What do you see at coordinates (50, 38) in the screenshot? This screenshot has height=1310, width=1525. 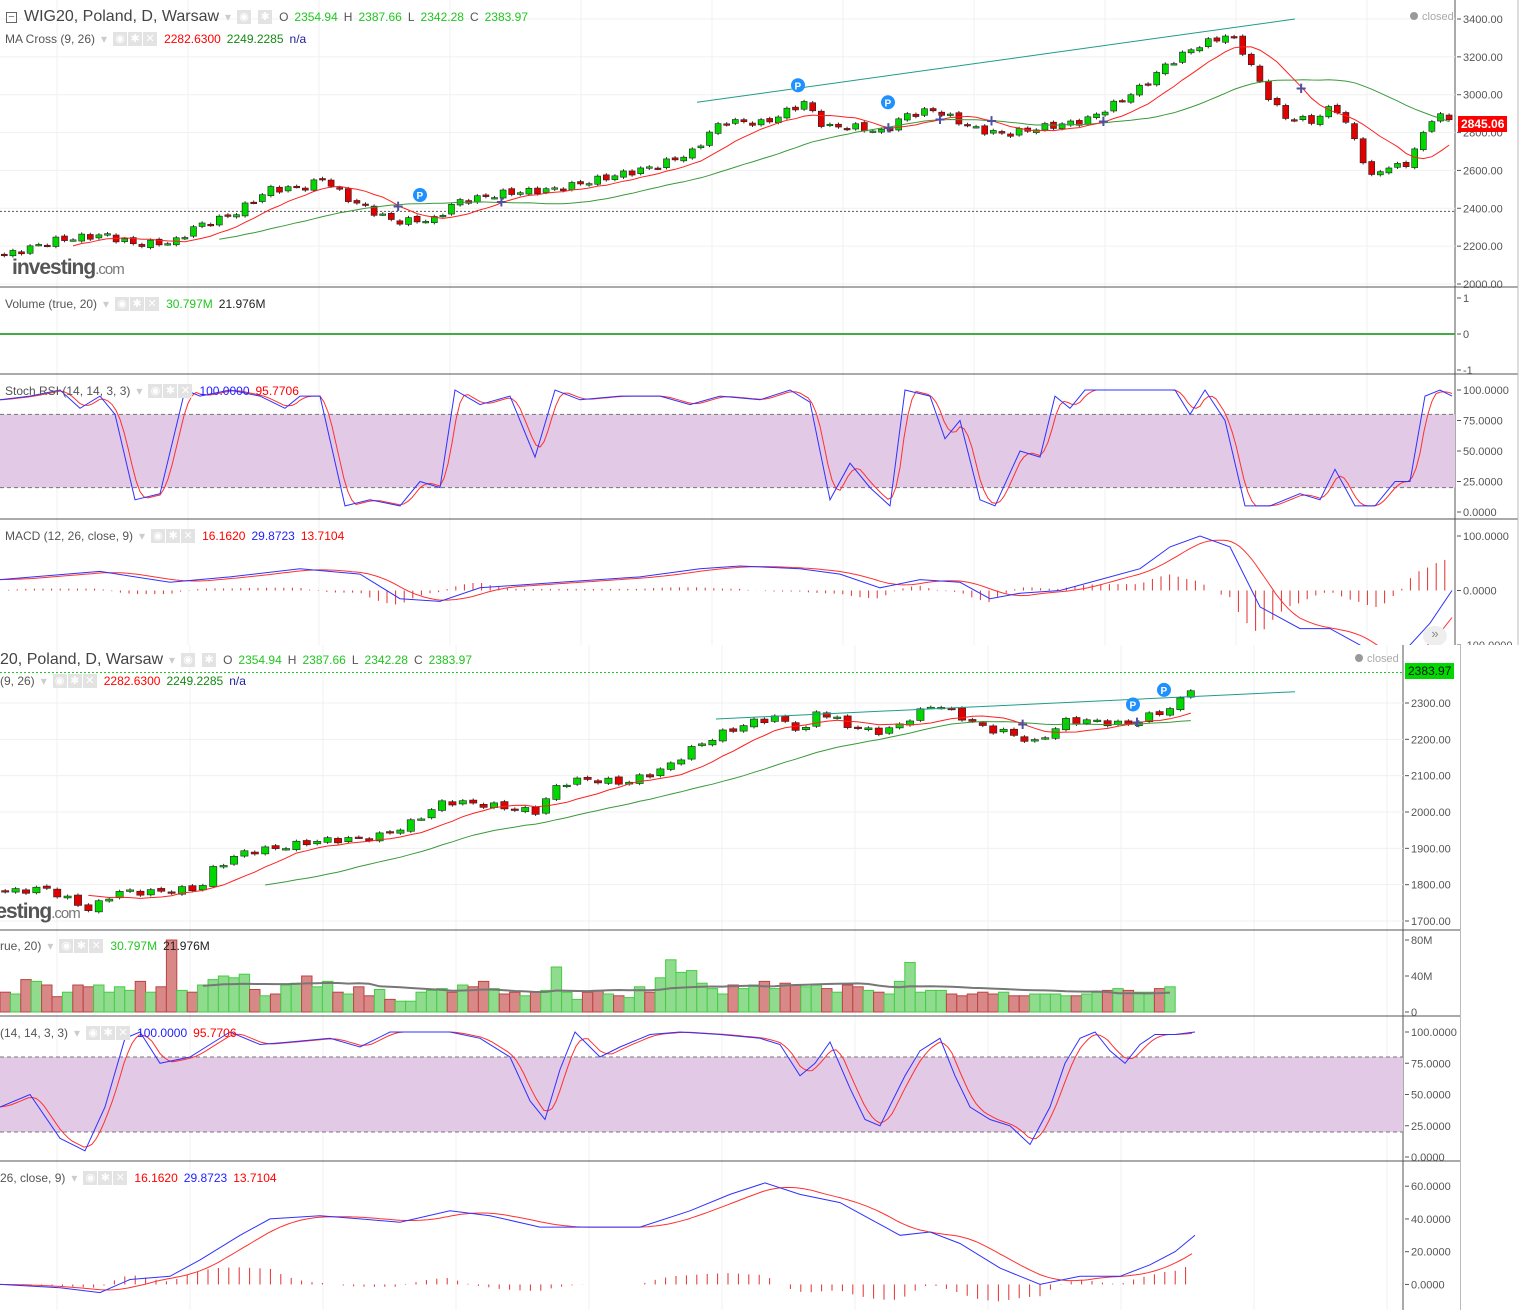 I see `ma-cross-label: MA Cross (9, 26)` at bounding box center [50, 38].